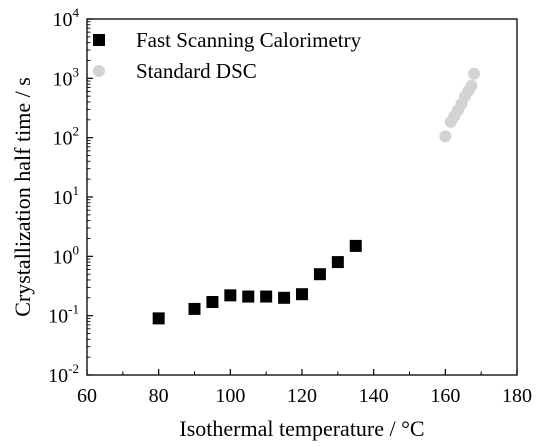 This screenshot has height=447, width=550. What do you see at coordinates (227, 55) in the screenshot?
I see `legend: Fast Scanning Calorimetry Standard DSC` at bounding box center [227, 55].